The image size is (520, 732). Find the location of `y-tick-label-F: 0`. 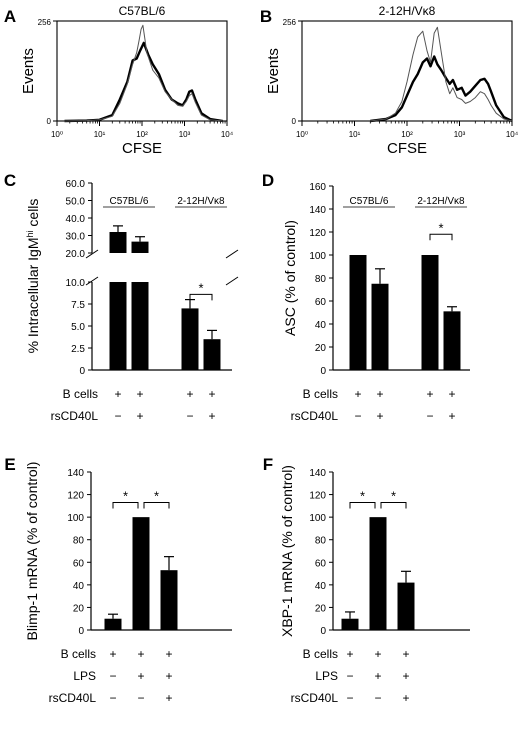

y-tick-label-F: 0 is located at coordinates (323, 631).